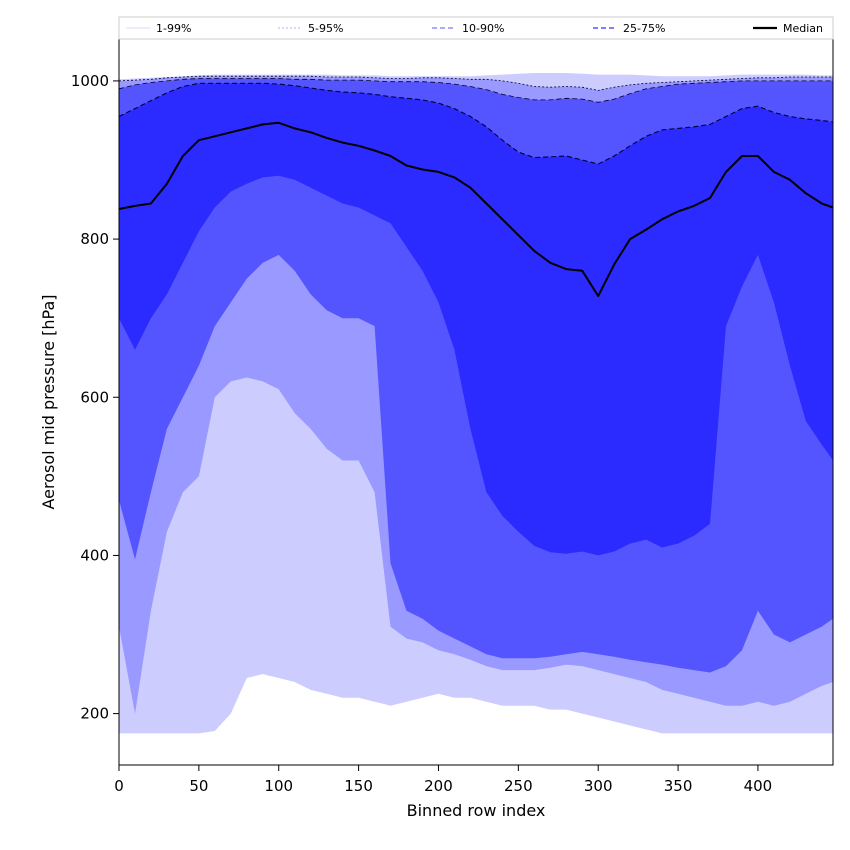 The height and width of the screenshot is (850, 850). I want to click on legend-box, so click(476, 28).